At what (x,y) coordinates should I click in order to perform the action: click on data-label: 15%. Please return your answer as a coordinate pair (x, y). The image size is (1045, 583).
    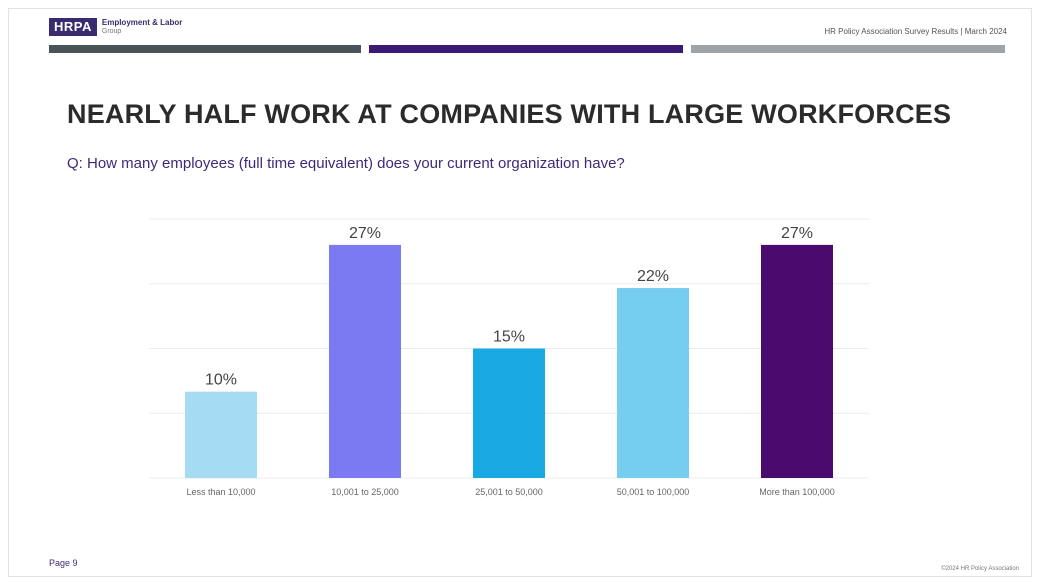
    Looking at the image, I should click on (509, 337).